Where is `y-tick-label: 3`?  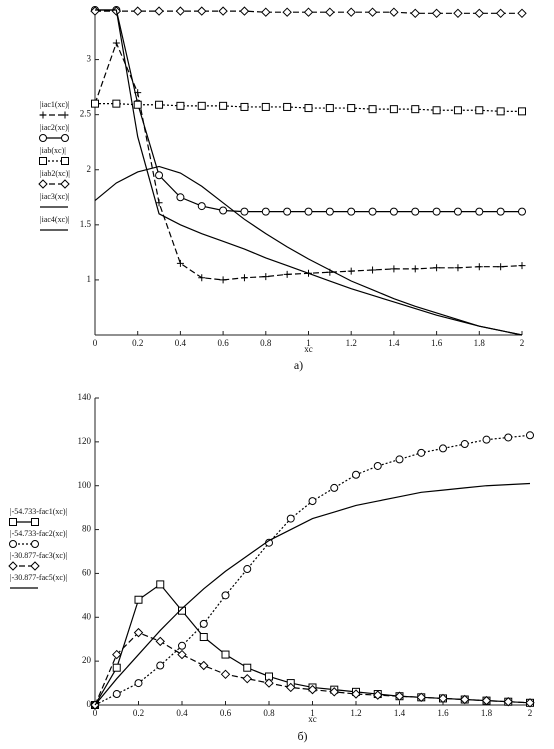 y-tick-label: 3 is located at coordinates (89, 59).